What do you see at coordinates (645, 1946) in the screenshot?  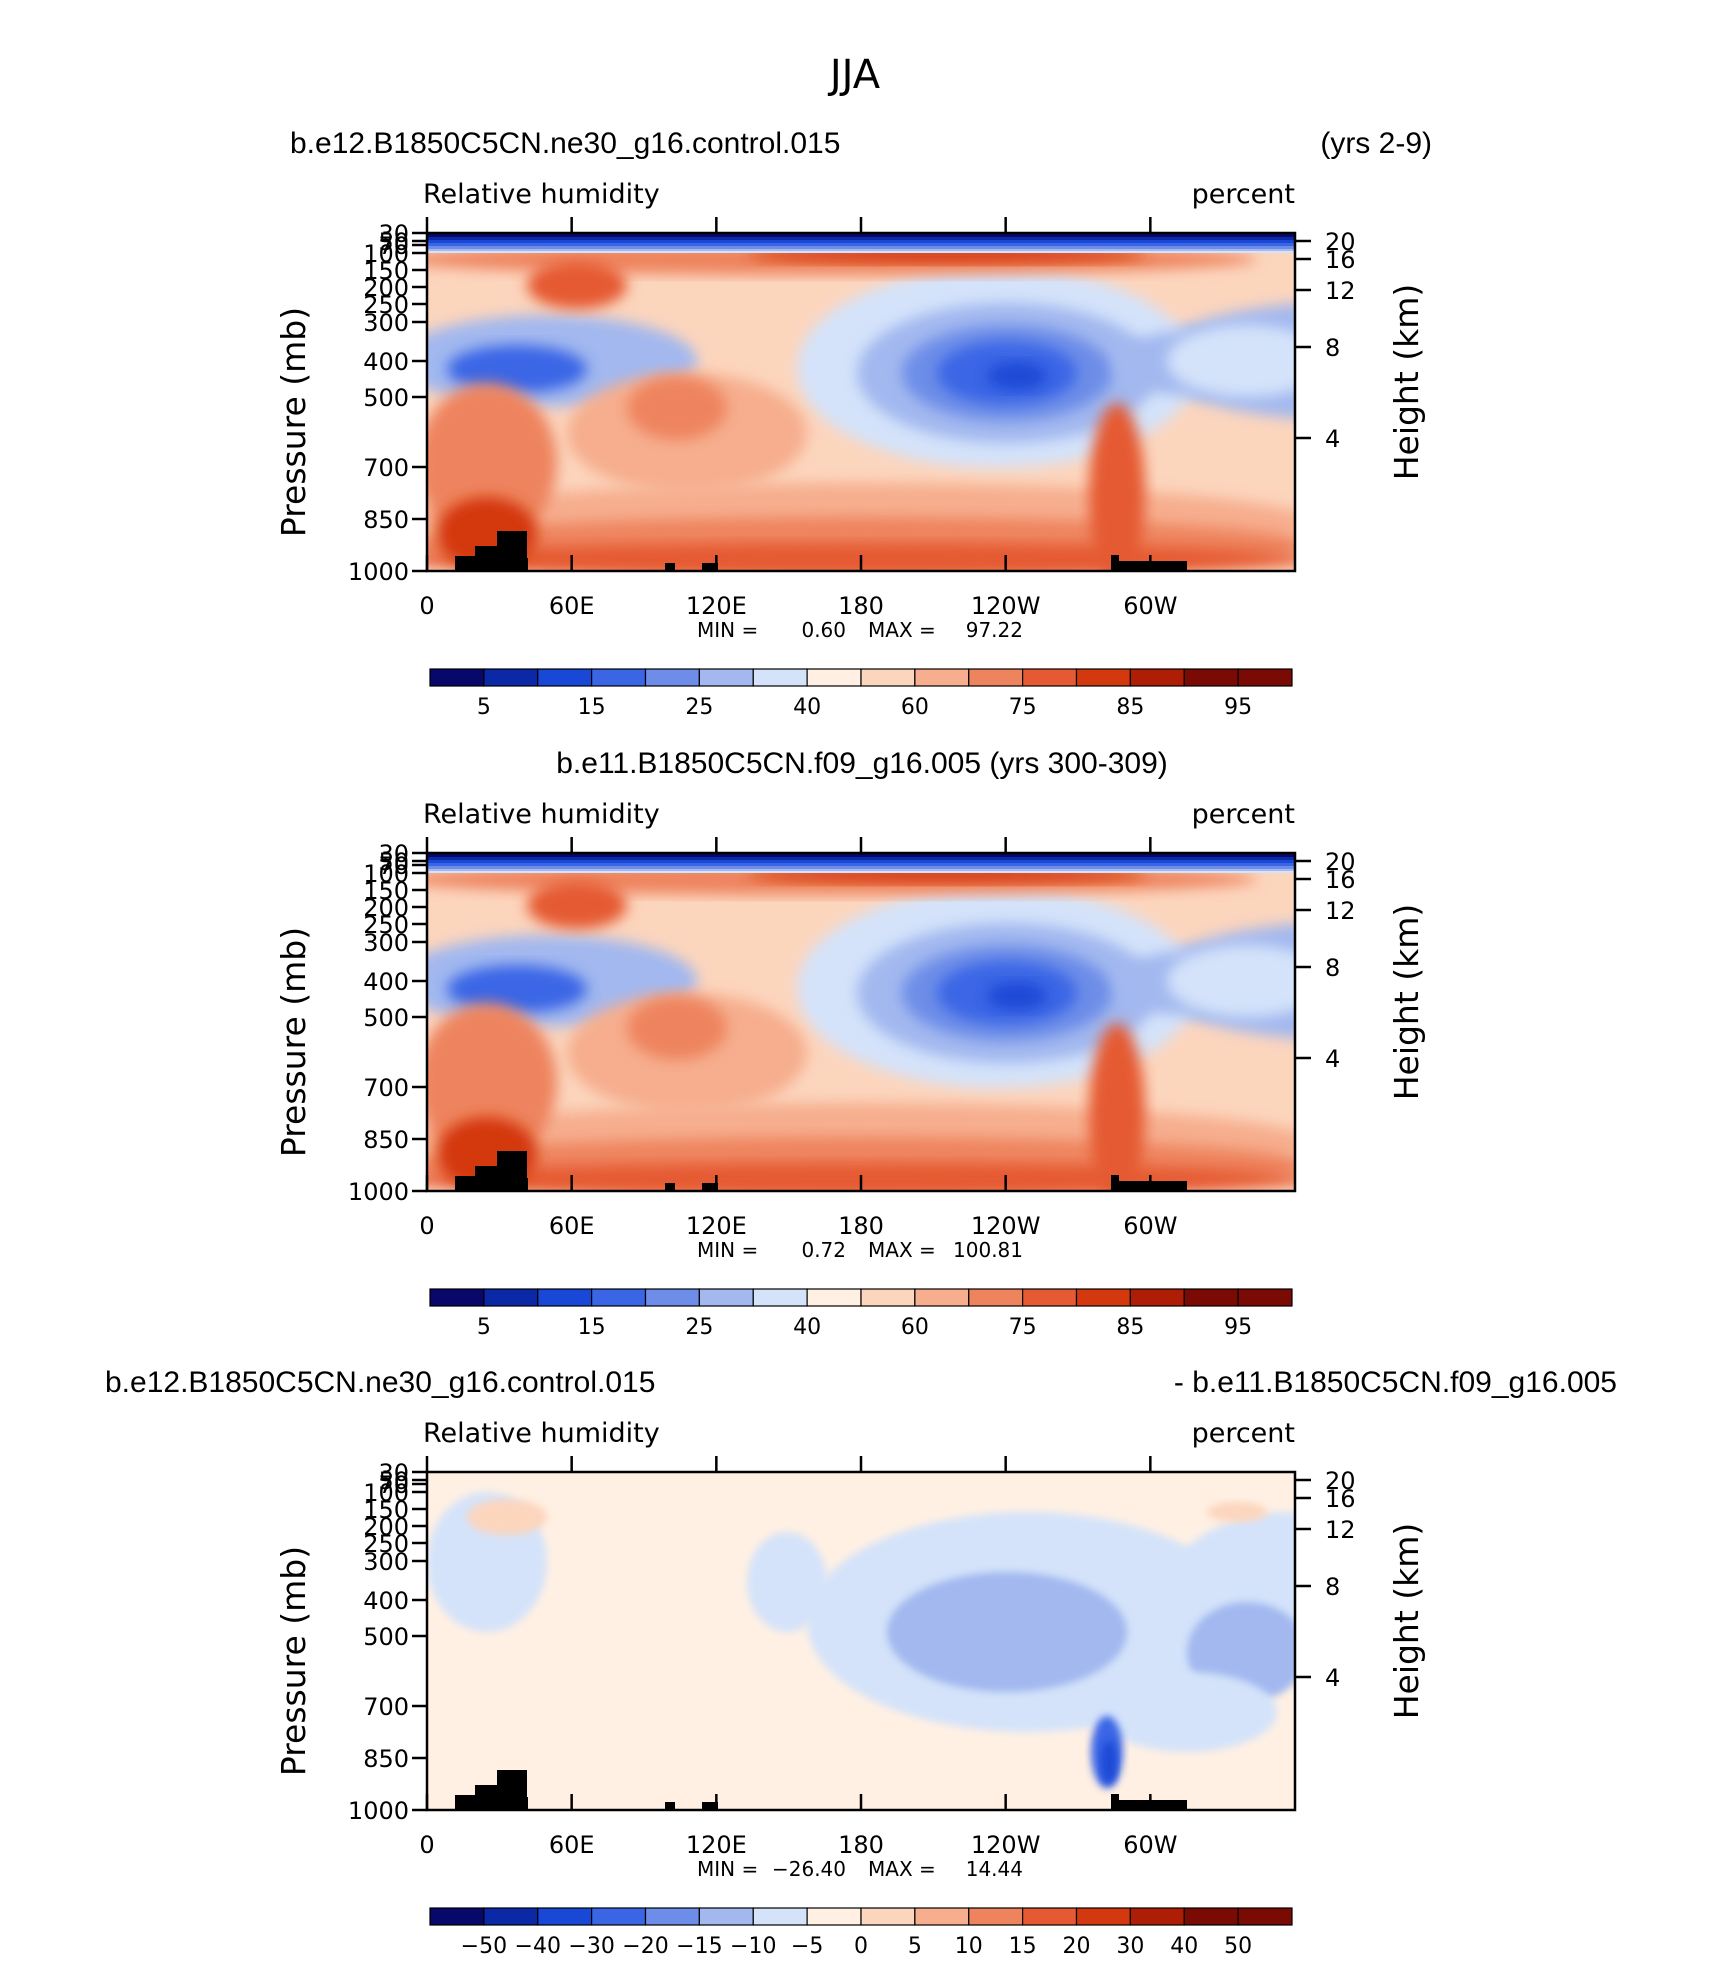 I see `colorbar-label: −20` at bounding box center [645, 1946].